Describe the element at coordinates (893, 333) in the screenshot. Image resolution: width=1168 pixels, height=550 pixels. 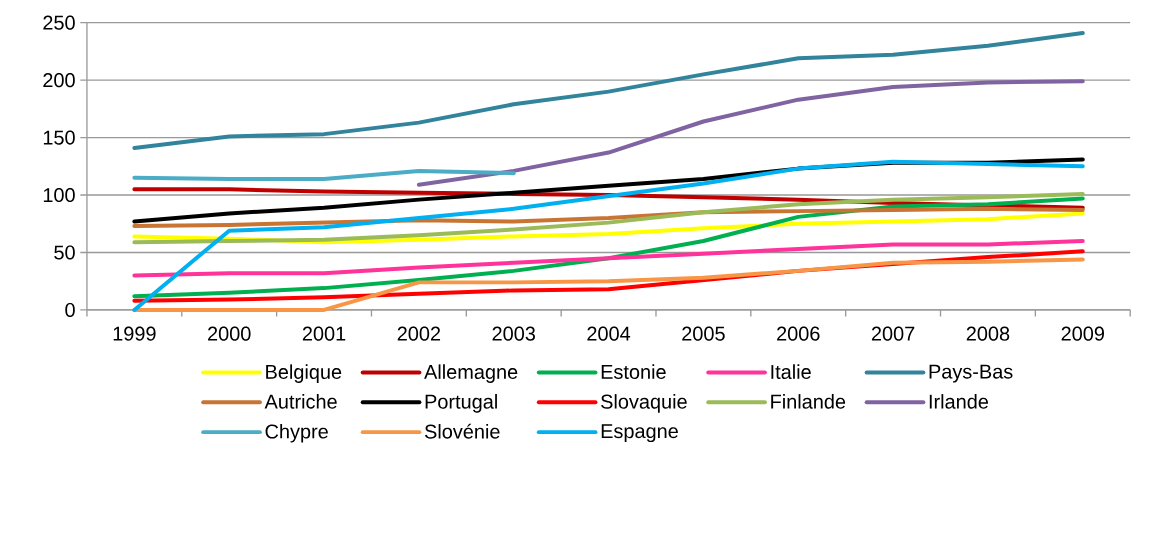
I see `x-tick-label: 2007` at that location.